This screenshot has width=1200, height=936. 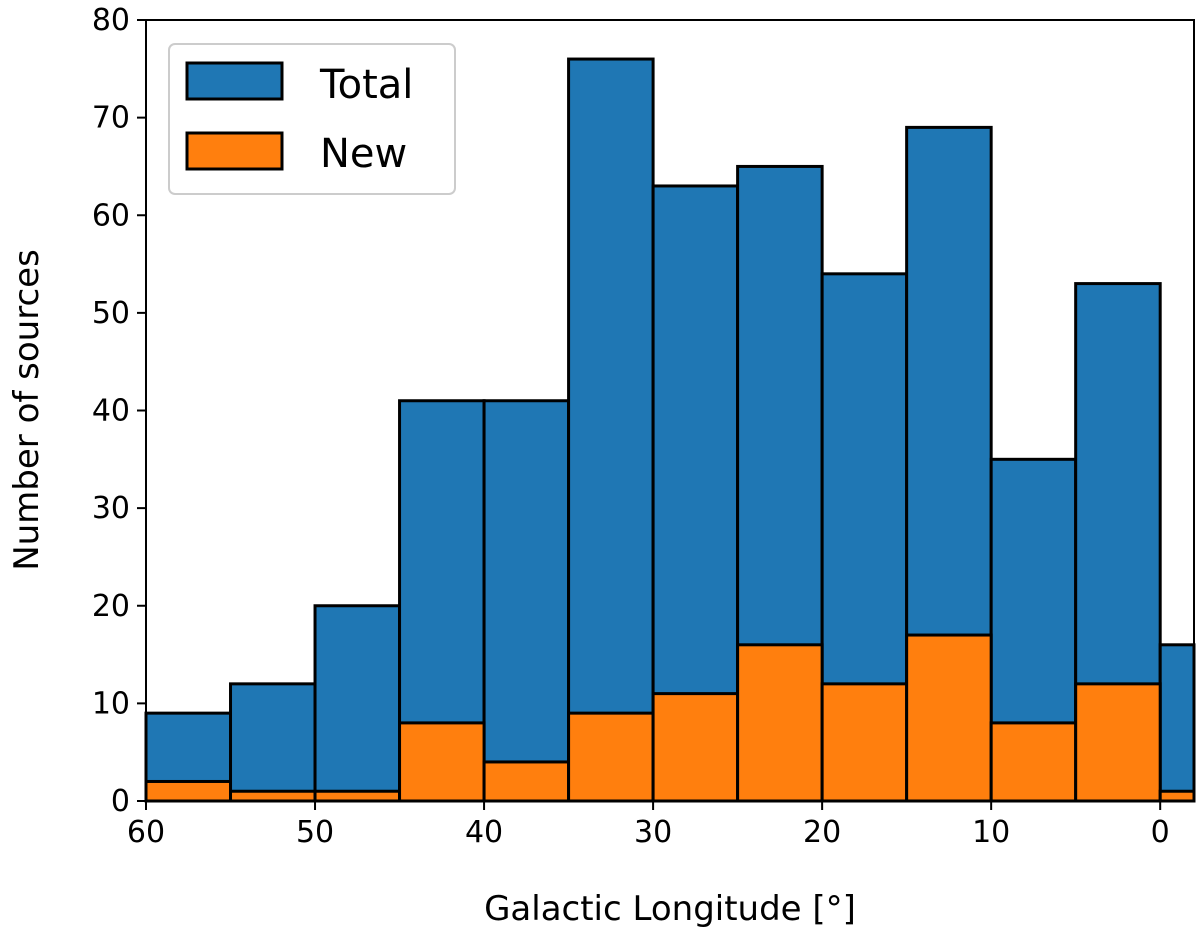 What do you see at coordinates (111, 703) in the screenshot?
I see `y-tick-label-10: 10` at bounding box center [111, 703].